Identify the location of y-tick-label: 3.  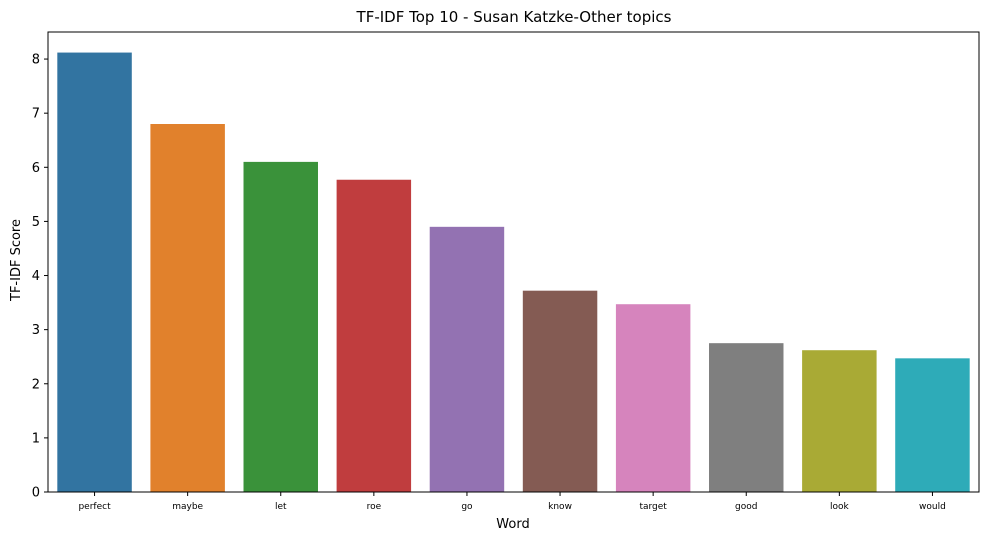
(36, 330).